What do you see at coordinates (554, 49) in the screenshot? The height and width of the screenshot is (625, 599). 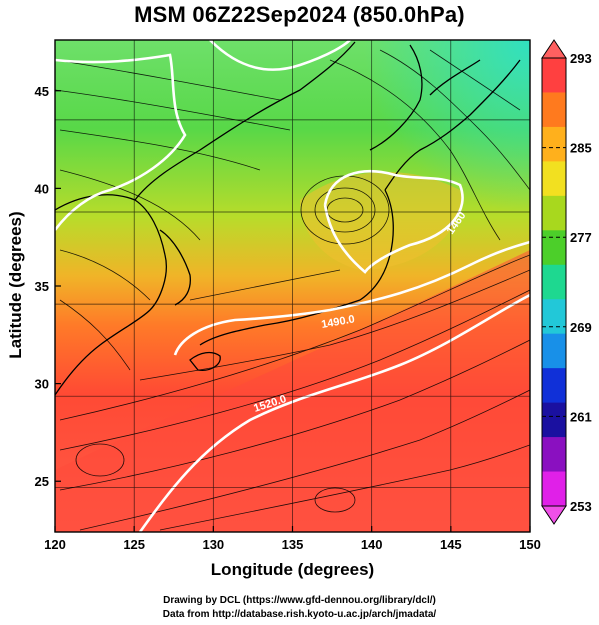 I see `colorbar-top-arrow` at bounding box center [554, 49].